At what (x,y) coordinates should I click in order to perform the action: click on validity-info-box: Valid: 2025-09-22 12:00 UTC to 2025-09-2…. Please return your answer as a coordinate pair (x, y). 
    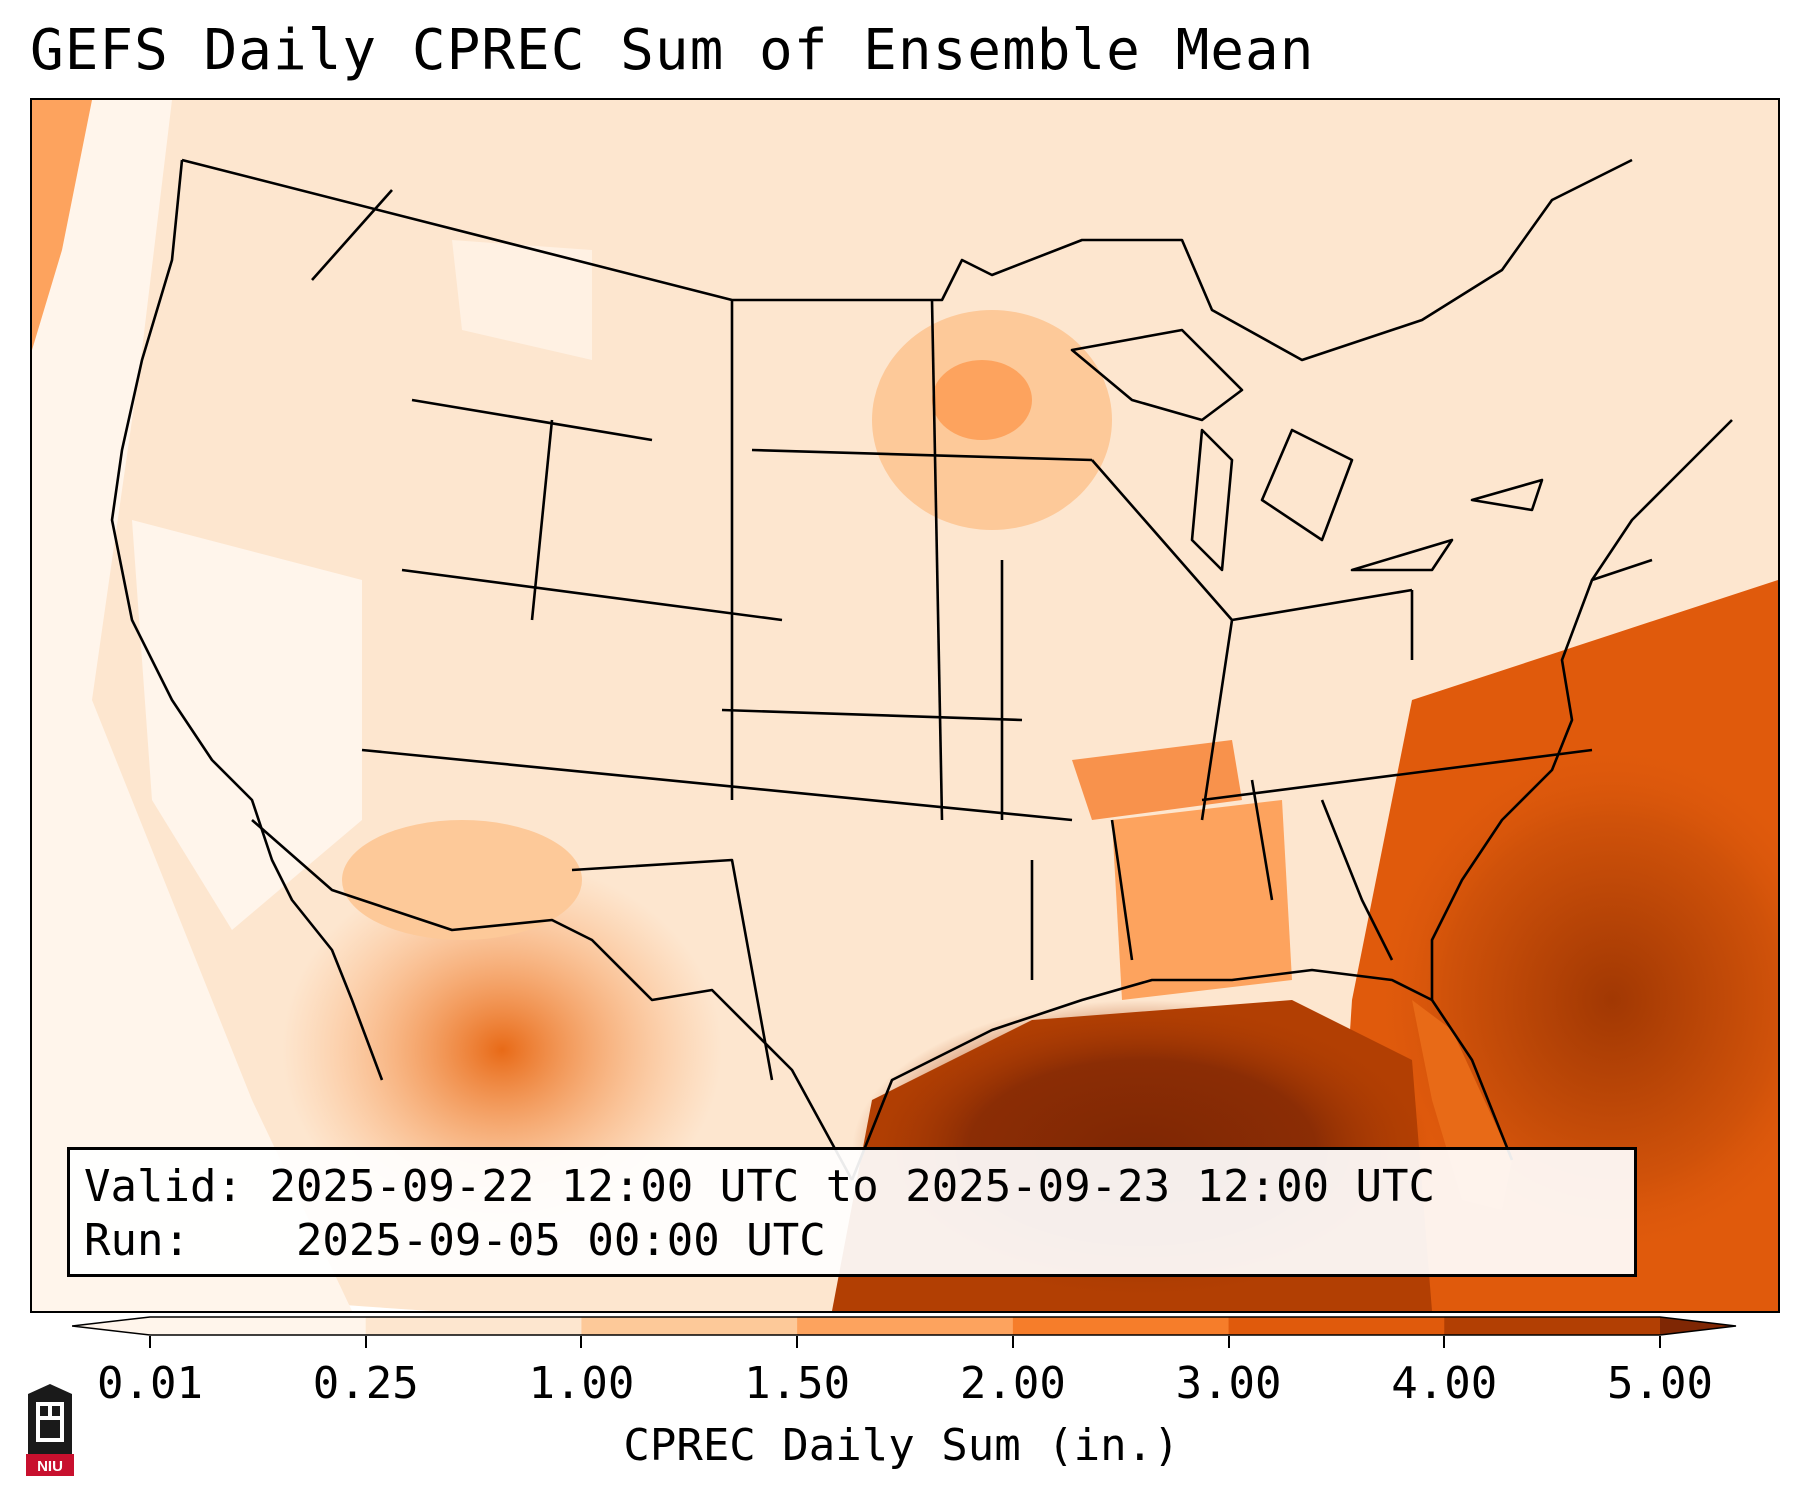
    Looking at the image, I should click on (852, 1212).